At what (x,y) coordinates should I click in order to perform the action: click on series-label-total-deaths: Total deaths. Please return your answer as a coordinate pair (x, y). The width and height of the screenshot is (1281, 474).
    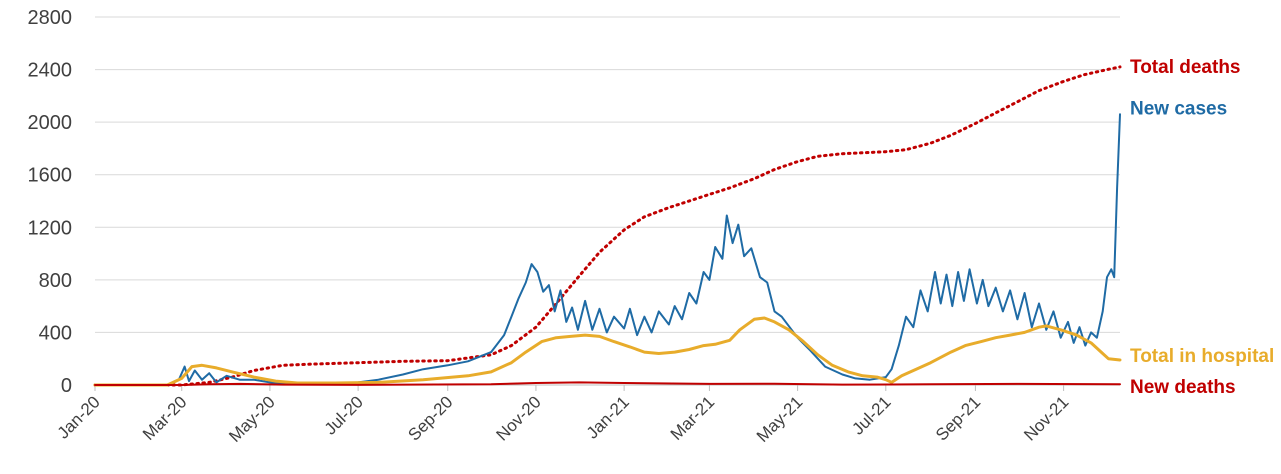
    Looking at the image, I should click on (1185, 67).